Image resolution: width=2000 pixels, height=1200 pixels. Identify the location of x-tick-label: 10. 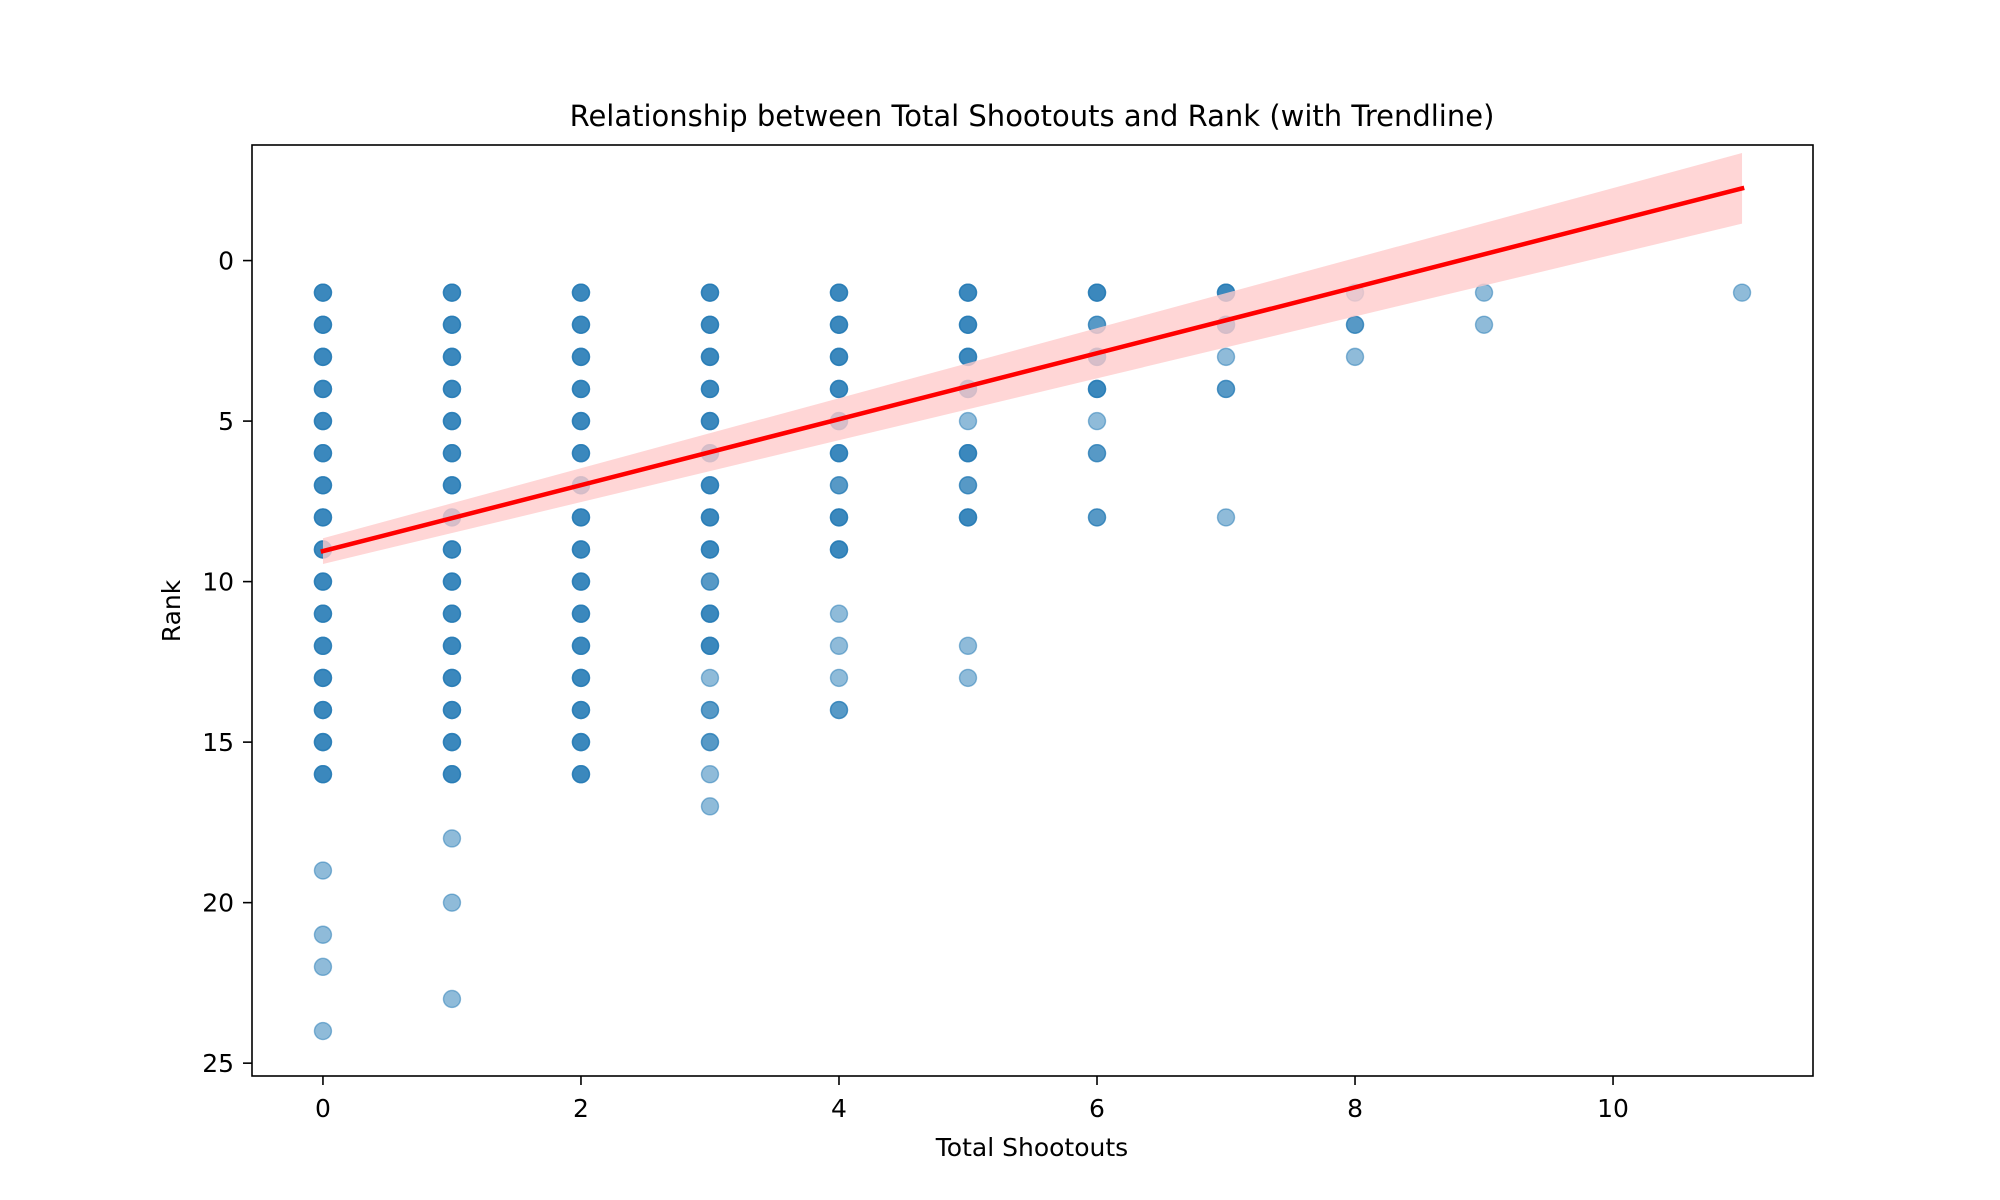
(1613, 1108).